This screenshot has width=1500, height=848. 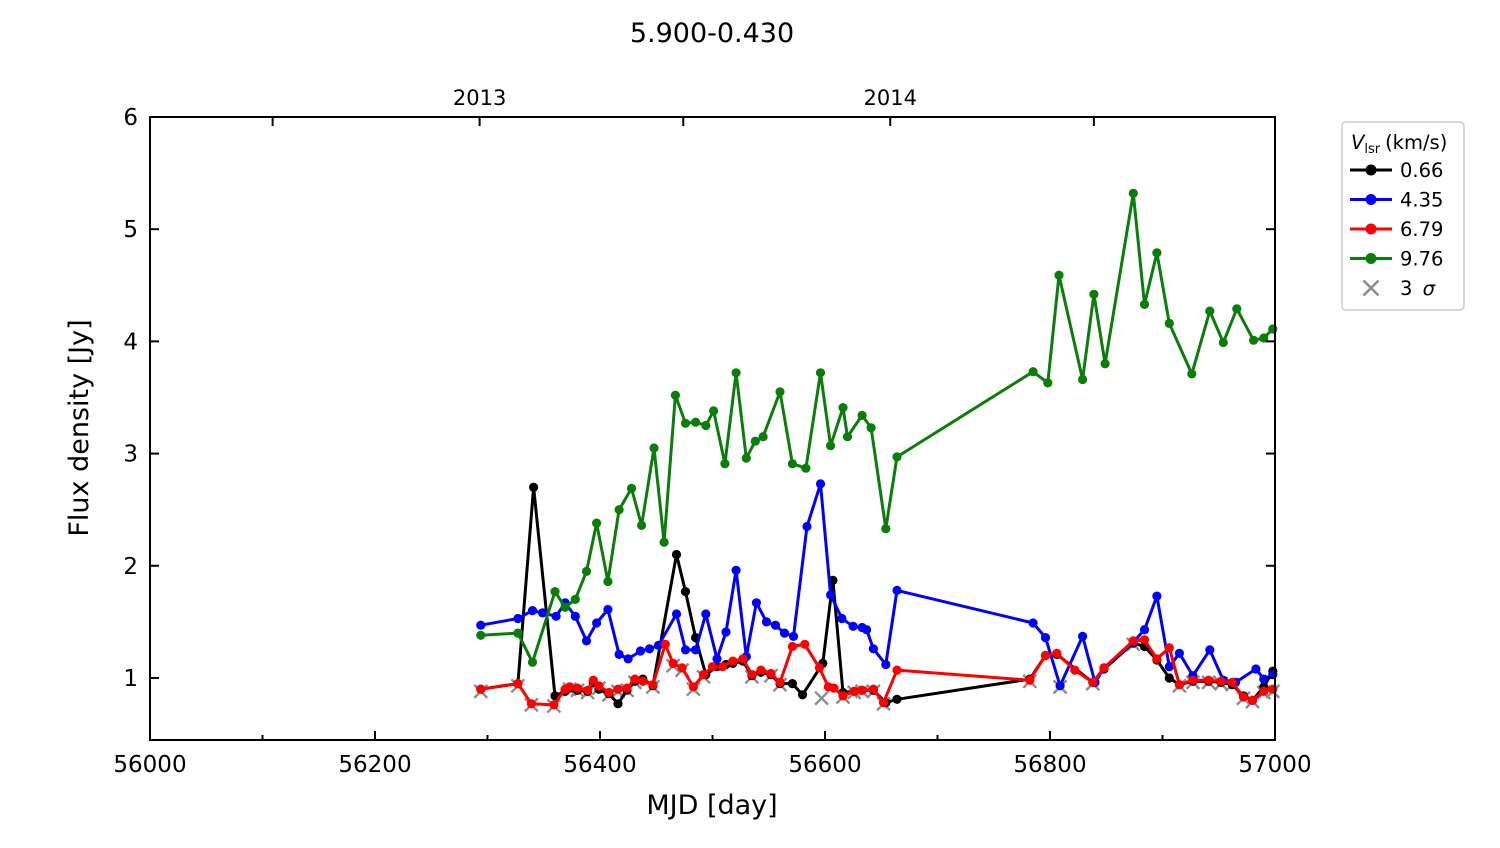 What do you see at coordinates (821, 698) in the screenshot?
I see `sigma-x-marker` at bounding box center [821, 698].